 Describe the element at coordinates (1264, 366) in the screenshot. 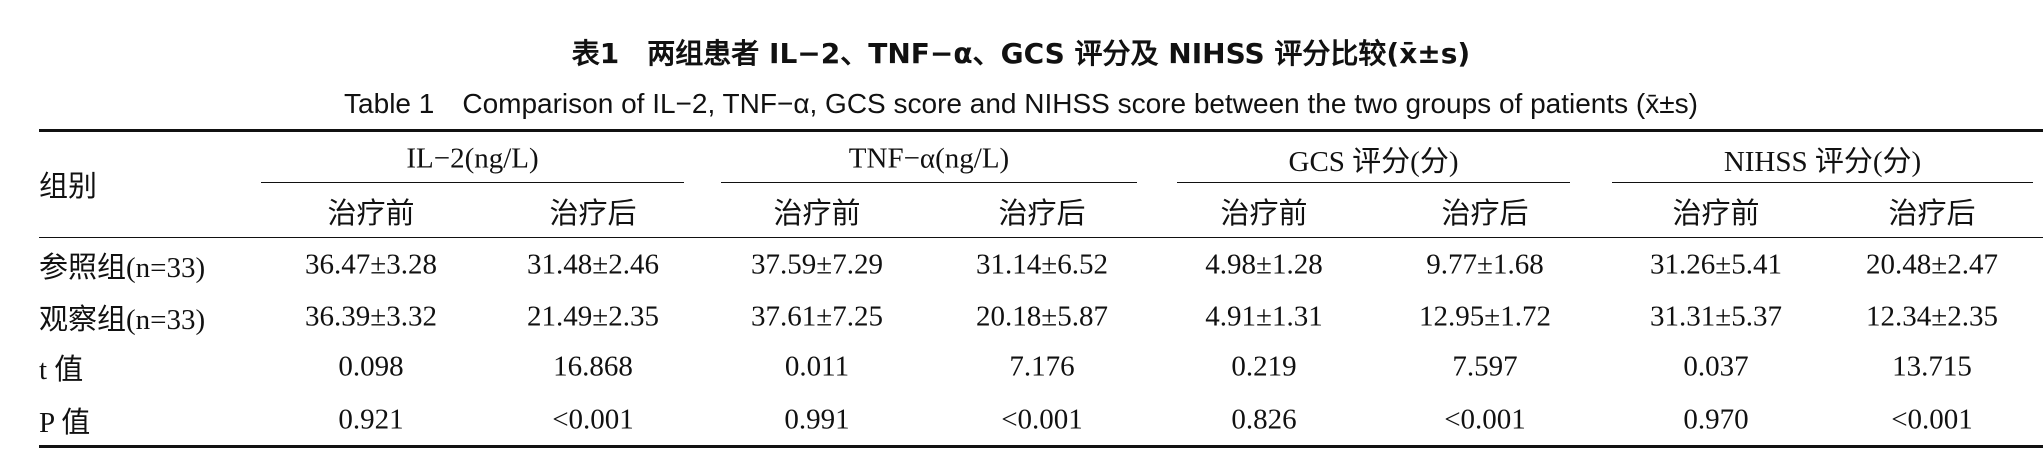

I see `cell: 0.219` at that location.